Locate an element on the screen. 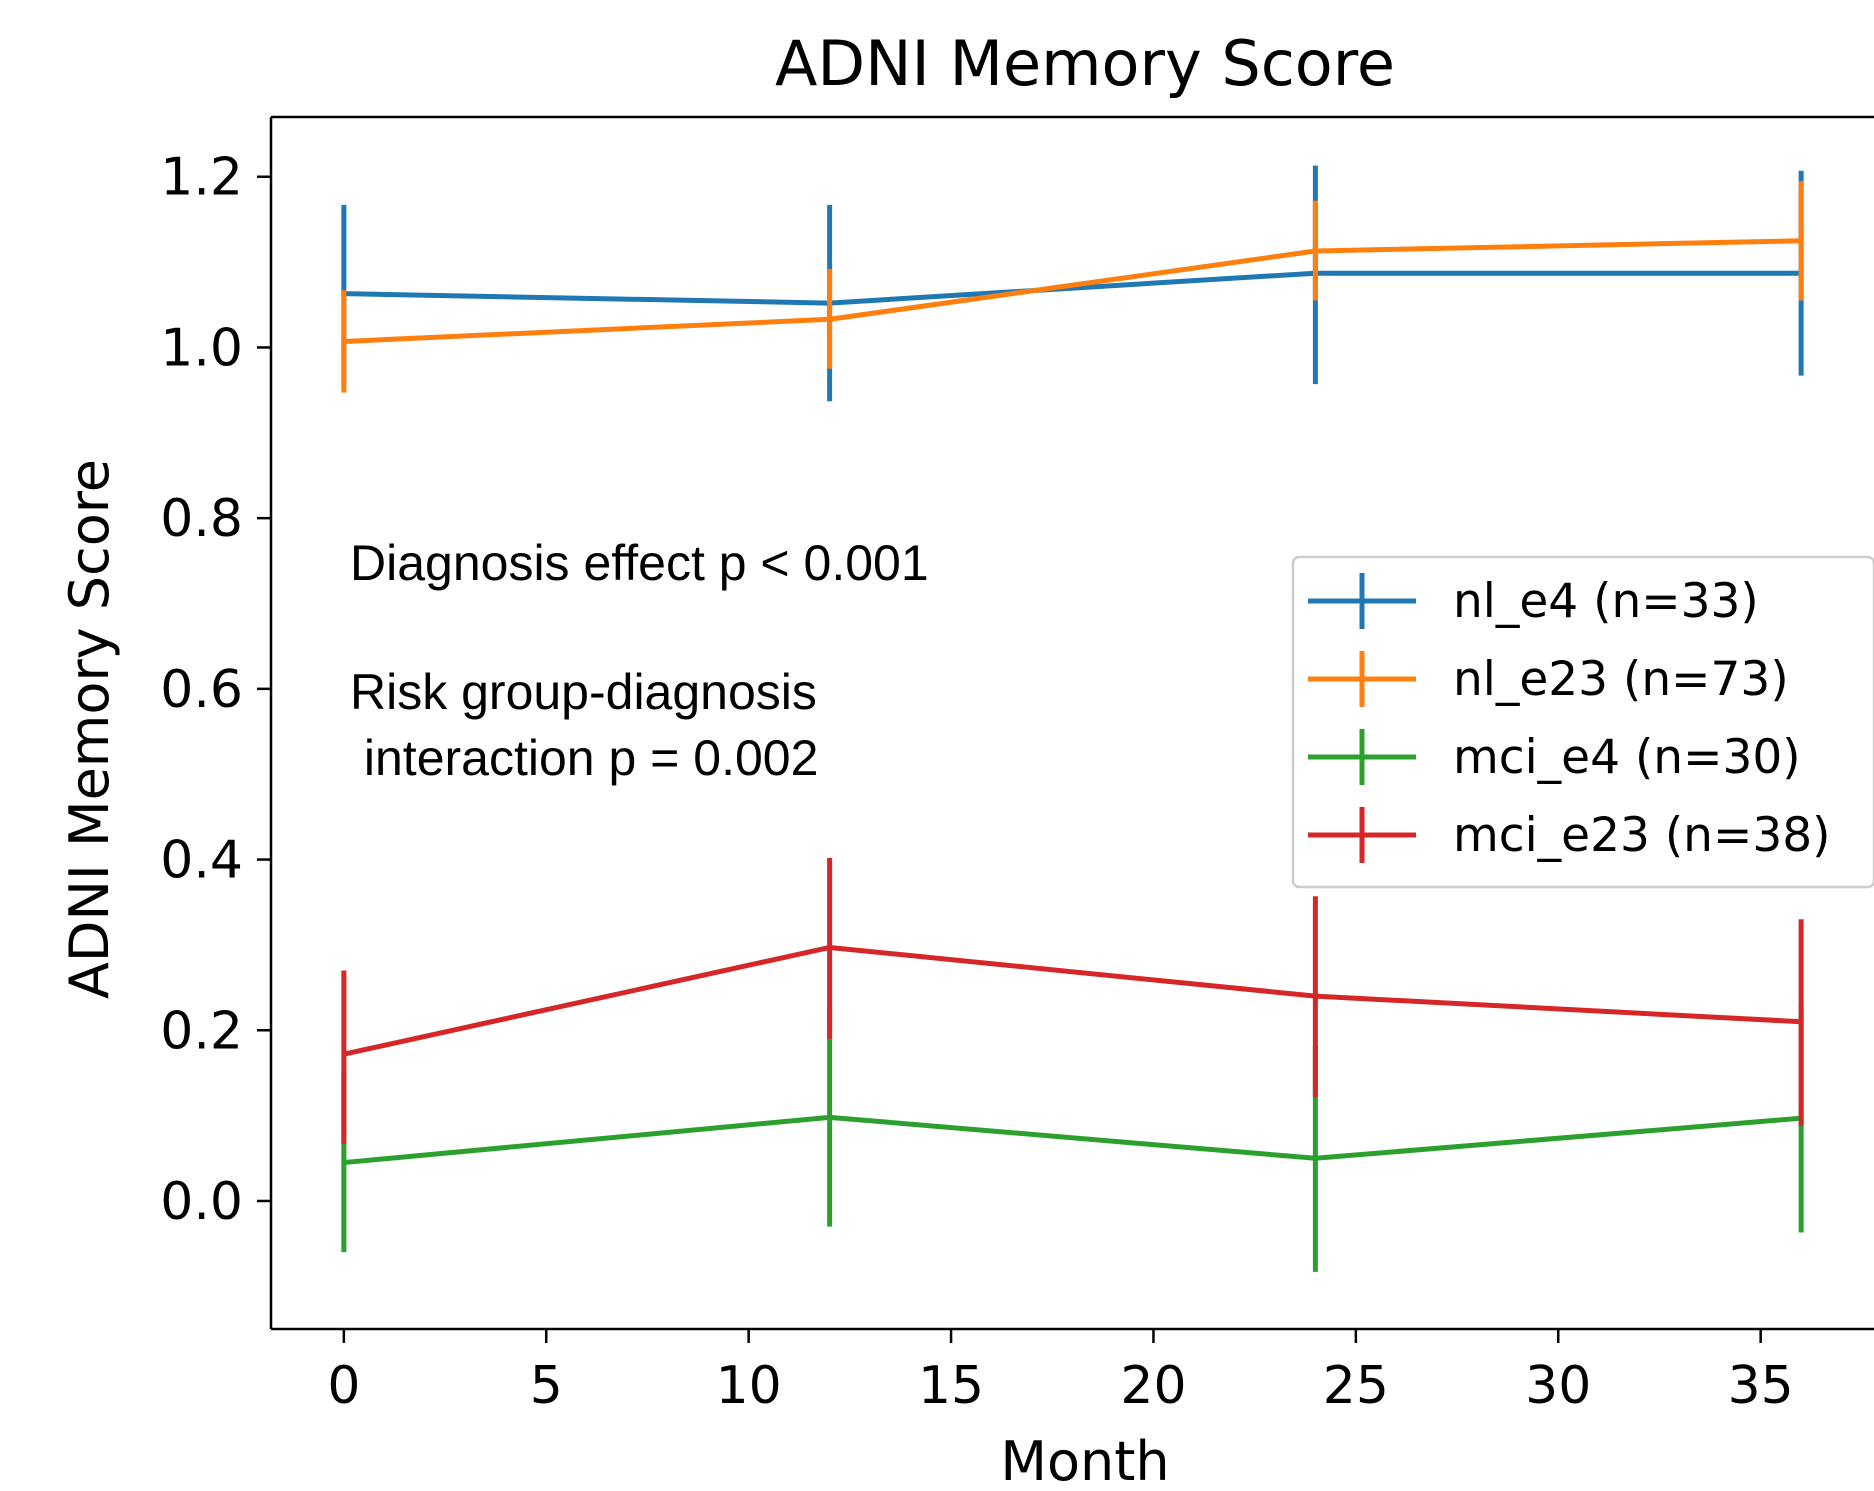  x-tick-label: 5 is located at coordinates (546, 1386).